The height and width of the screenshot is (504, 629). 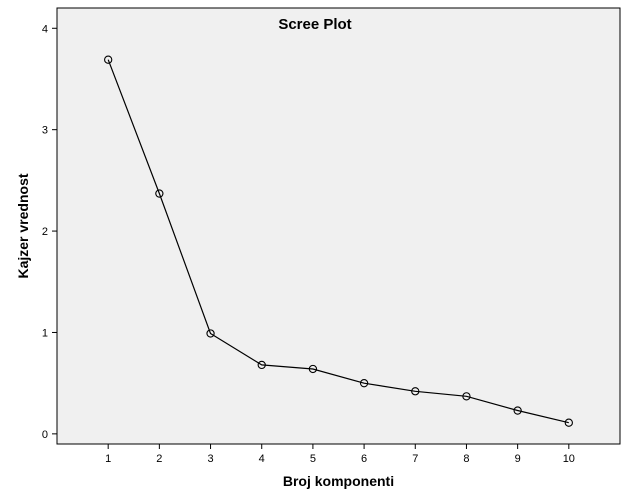 I want to click on x-tick-label: 9, so click(x=518, y=459).